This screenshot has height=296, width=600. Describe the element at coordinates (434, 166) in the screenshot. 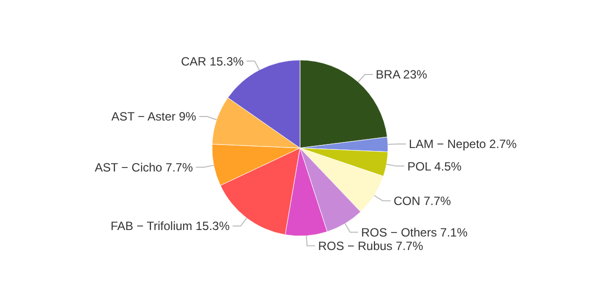

I see `slice-label: POL 4.5%` at that location.